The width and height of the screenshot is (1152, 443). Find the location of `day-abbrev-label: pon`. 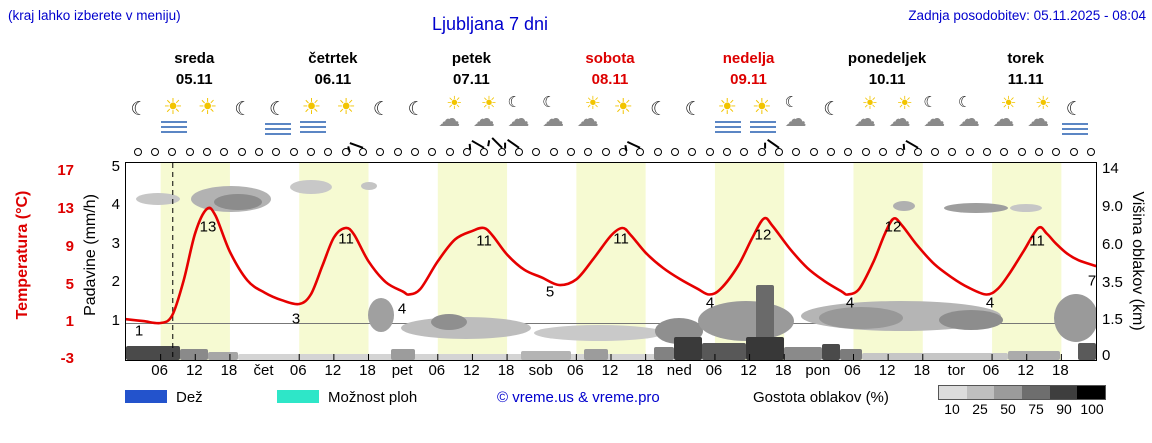

day-abbrev-label: pon is located at coordinates (818, 370).